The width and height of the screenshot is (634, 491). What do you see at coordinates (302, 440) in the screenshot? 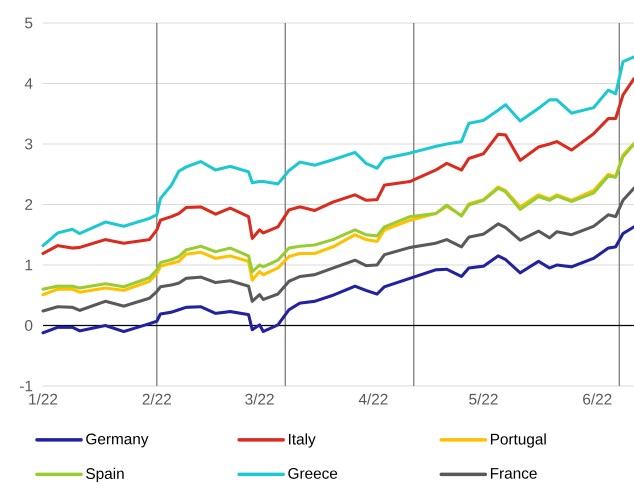
I see `legend-label: Italy` at bounding box center [302, 440].